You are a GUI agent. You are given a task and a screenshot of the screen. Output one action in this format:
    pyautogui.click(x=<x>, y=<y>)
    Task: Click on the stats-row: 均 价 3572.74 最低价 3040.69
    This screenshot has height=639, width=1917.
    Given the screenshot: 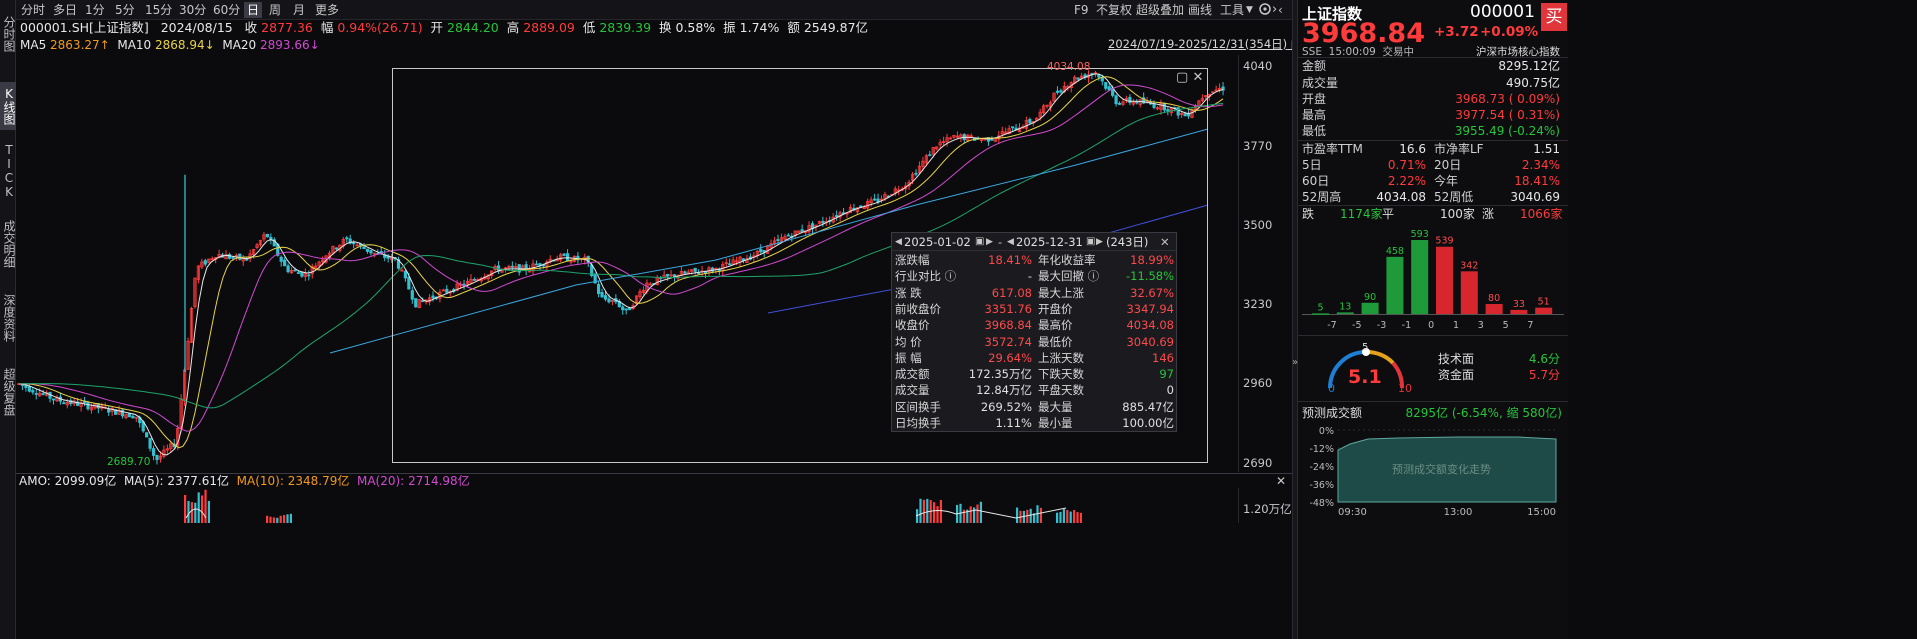 What is the action you would take?
    pyautogui.click(x=1035, y=342)
    